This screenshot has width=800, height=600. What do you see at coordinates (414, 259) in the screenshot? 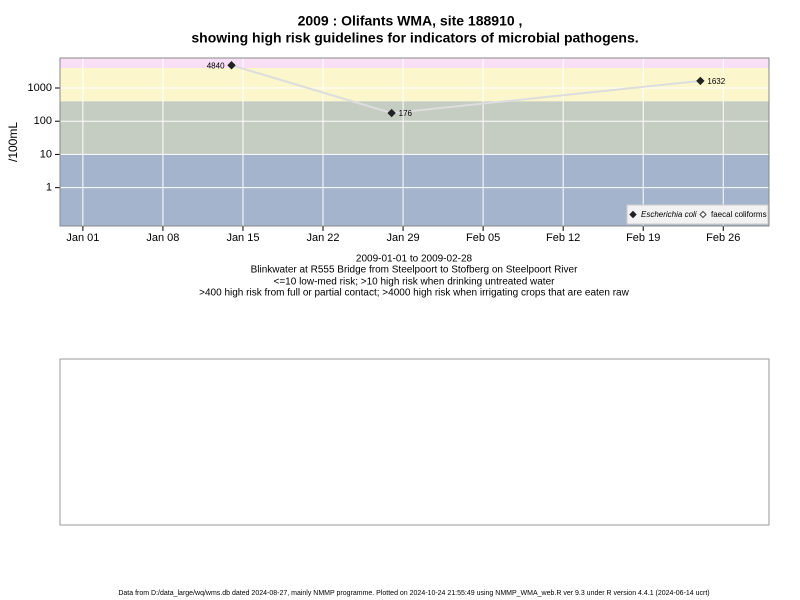
I see `note: 2009-01-01 to 2009-02-28` at bounding box center [414, 259].